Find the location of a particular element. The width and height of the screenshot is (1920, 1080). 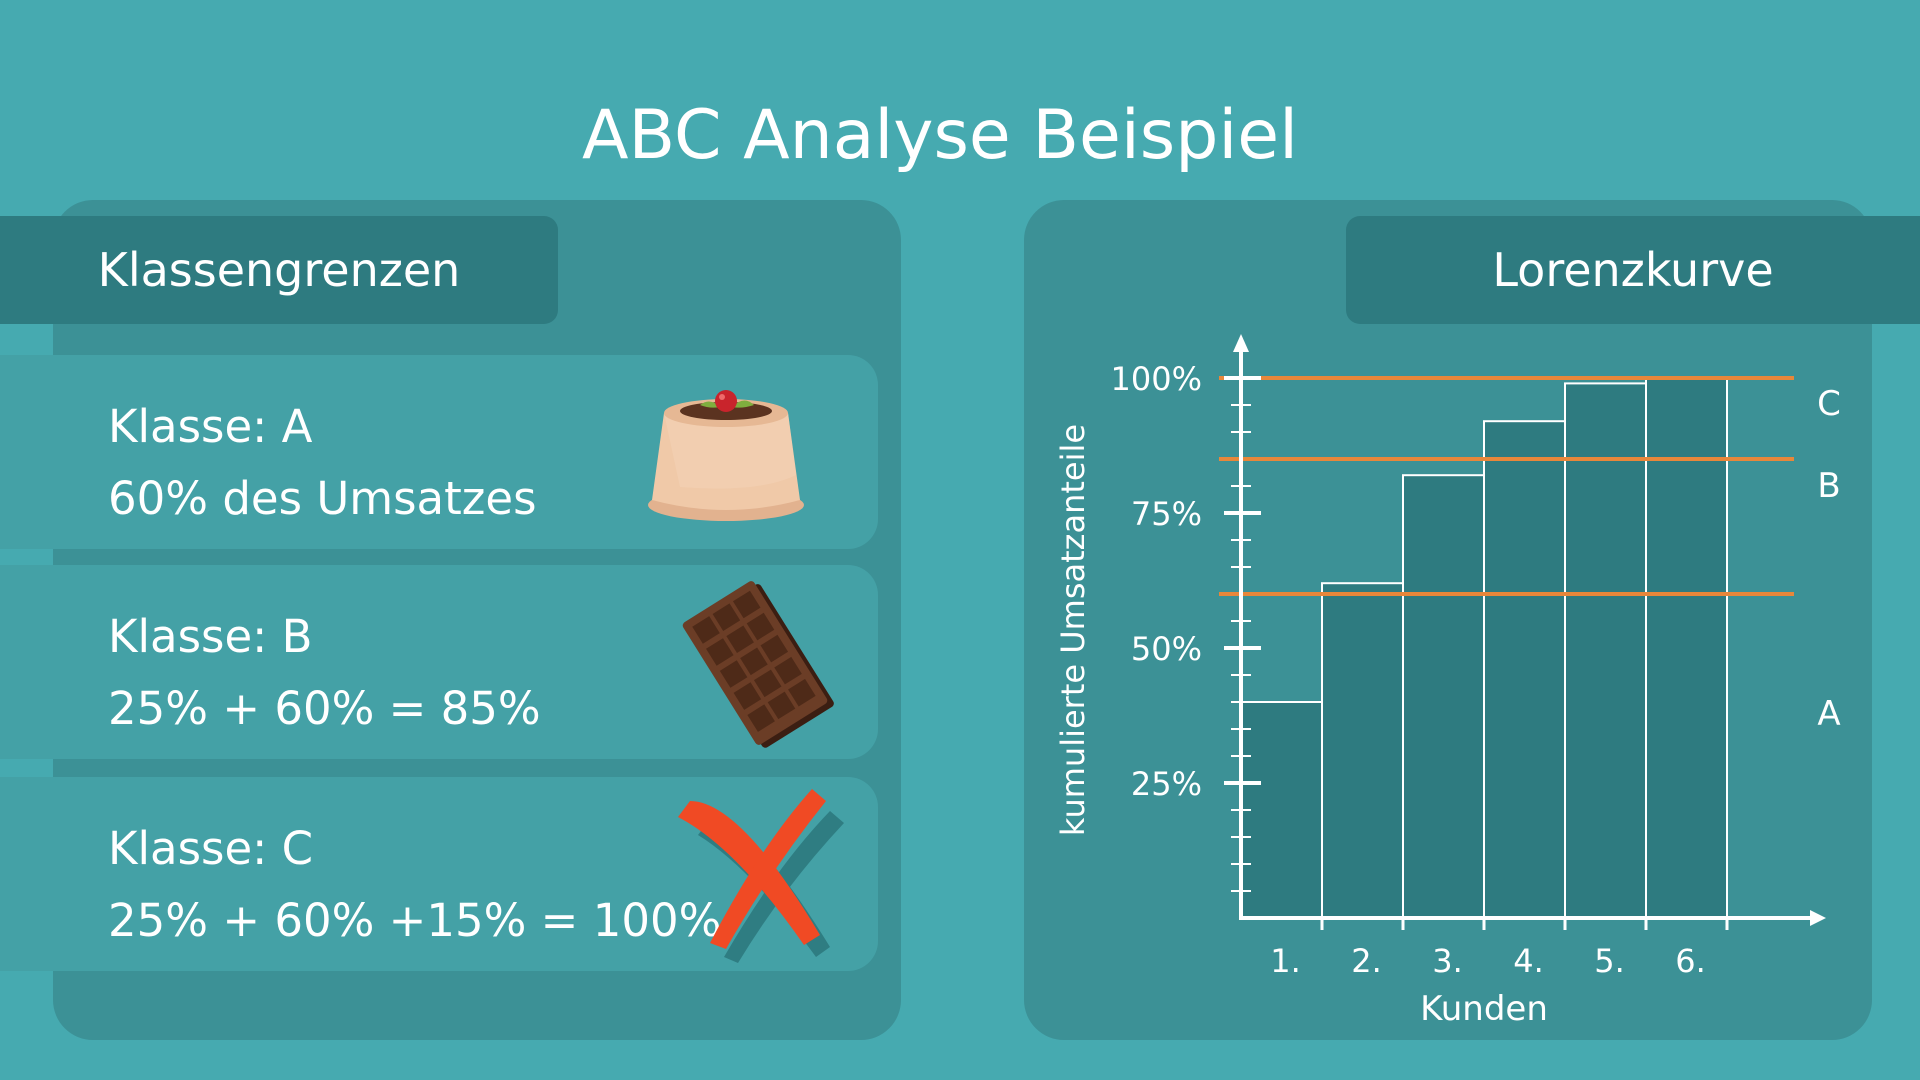

y-tick-label-25: 25% is located at coordinates (1166, 784).